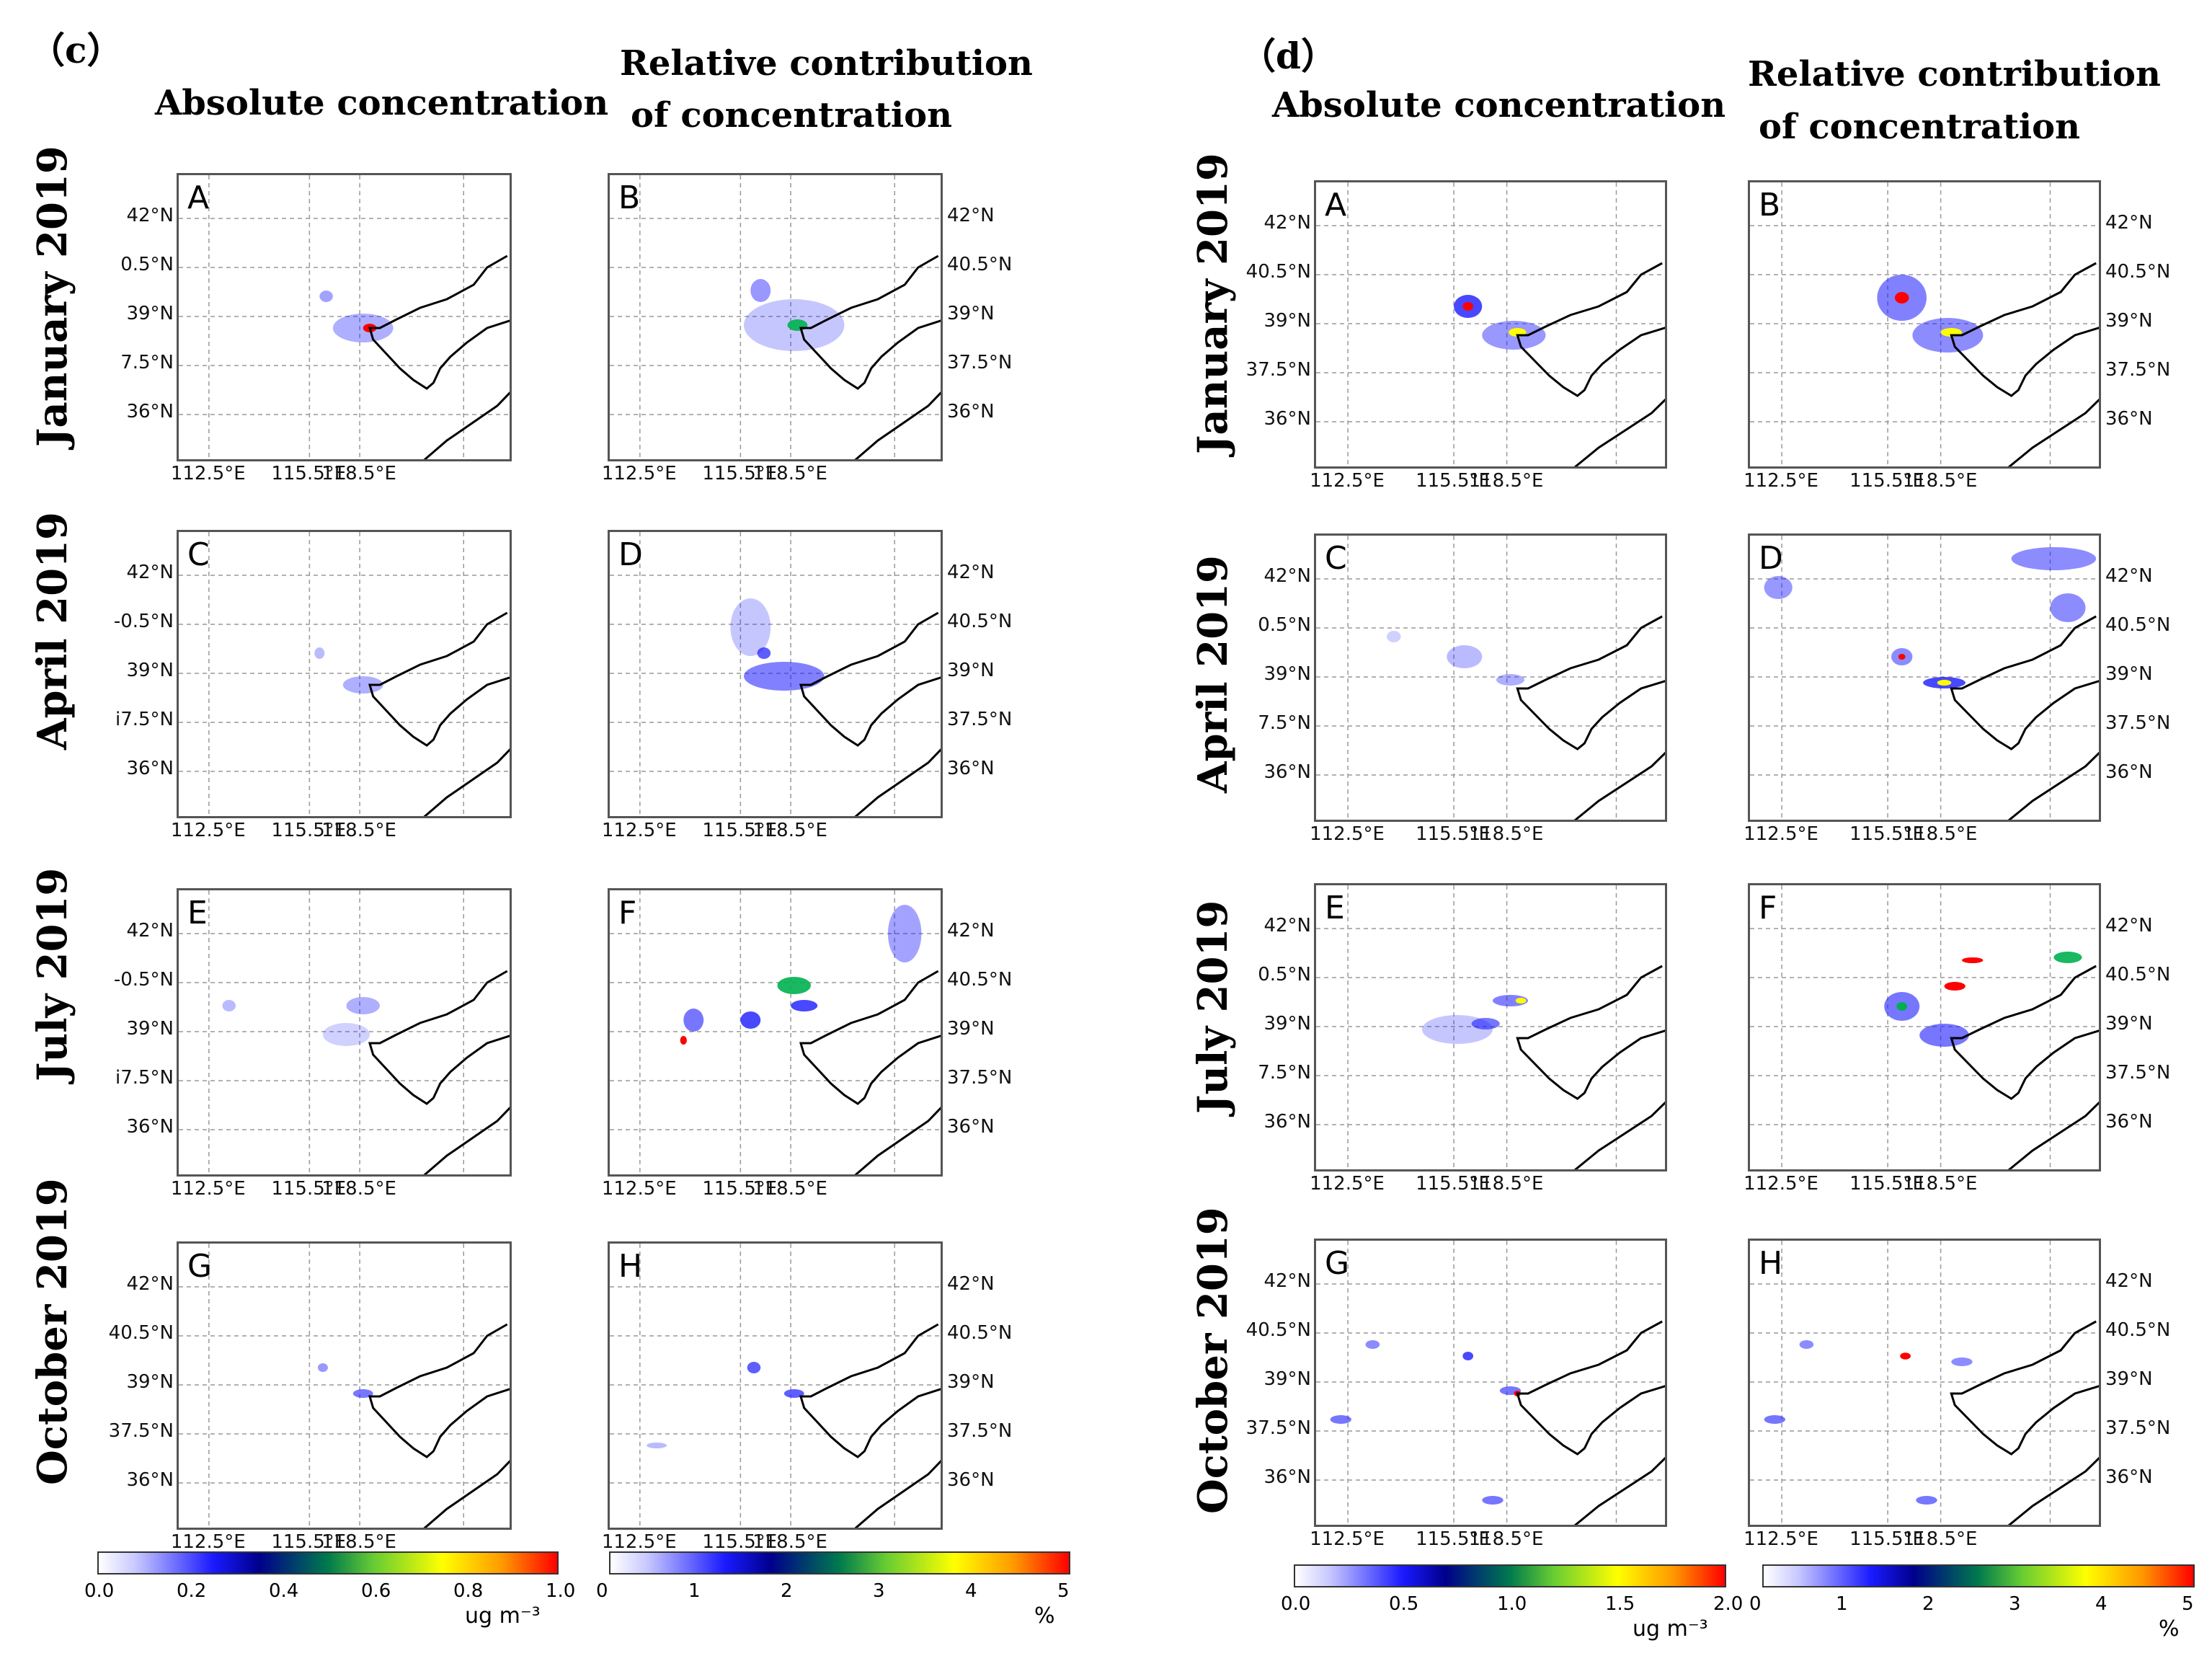  Describe the element at coordinates (1404, 1604) in the screenshot. I see `colorbar-tick-label: 0.5` at that location.